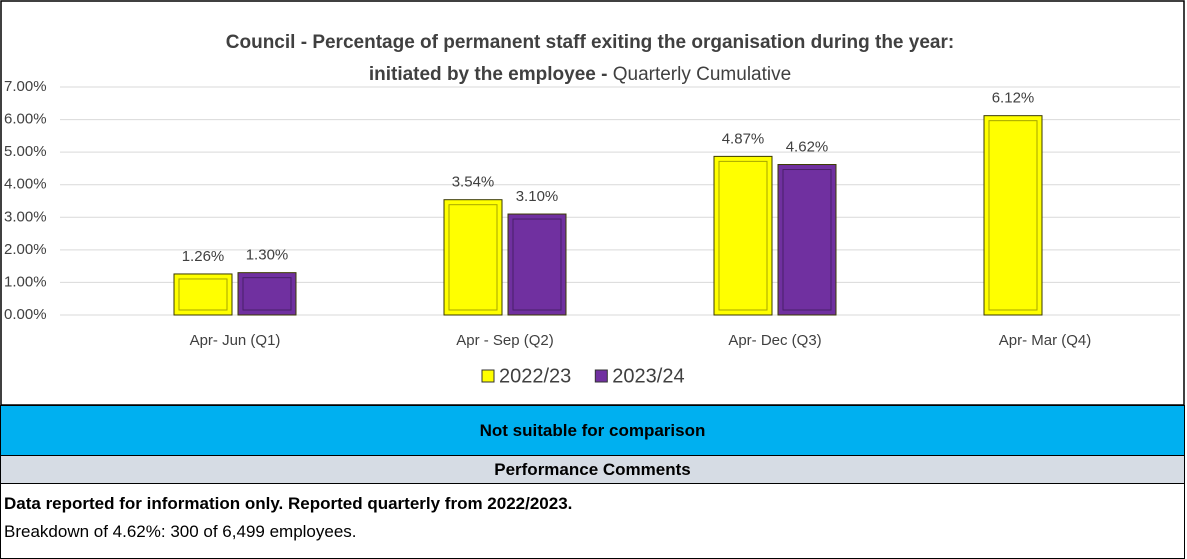 The width and height of the screenshot is (1187, 559). Describe the element at coordinates (25, 281) in the screenshot. I see `y-tick-label: 1.00%` at that location.